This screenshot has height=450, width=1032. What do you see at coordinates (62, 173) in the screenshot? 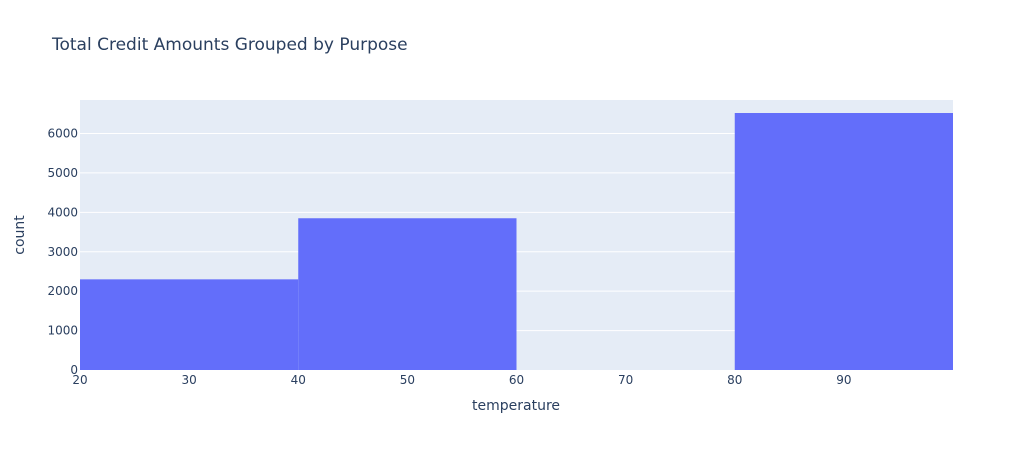
I see `y-tick-label: 5000` at bounding box center [62, 173].